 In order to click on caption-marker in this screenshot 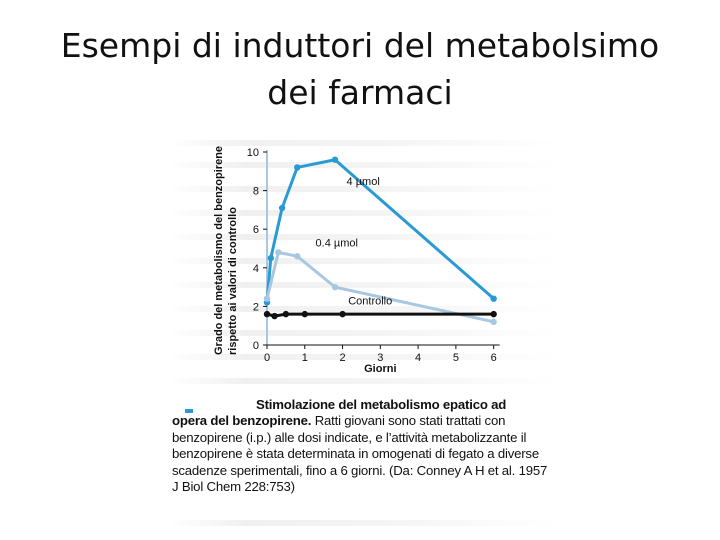, I will do `click(189, 411)`.